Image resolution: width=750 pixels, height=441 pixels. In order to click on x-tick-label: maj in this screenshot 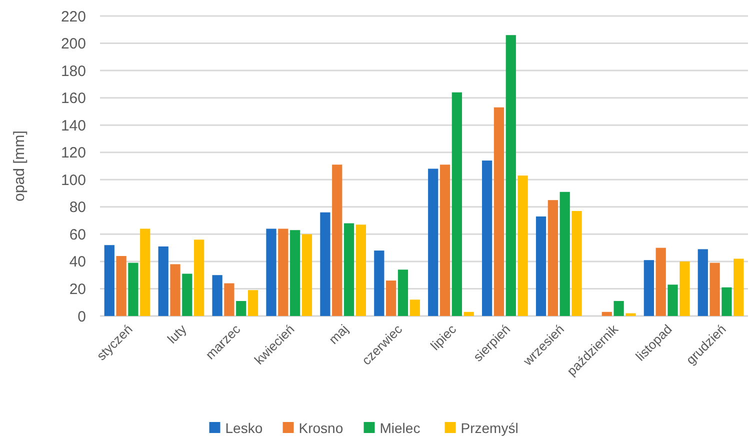, I will do `click(339, 334)`.